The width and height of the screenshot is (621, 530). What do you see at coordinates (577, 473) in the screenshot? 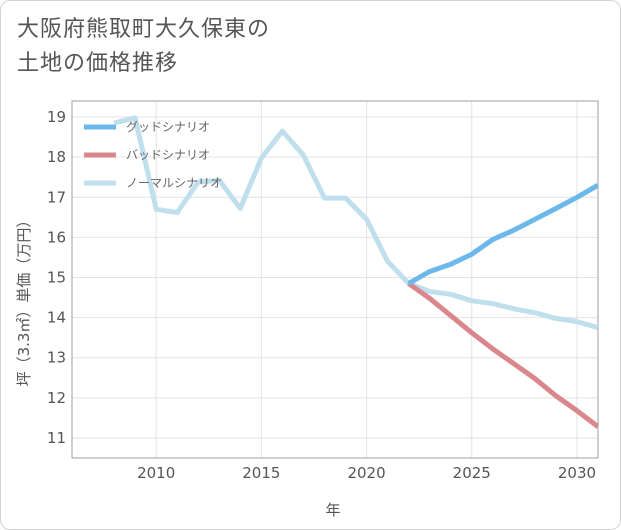
I see `x-tick-label: 2030` at bounding box center [577, 473].